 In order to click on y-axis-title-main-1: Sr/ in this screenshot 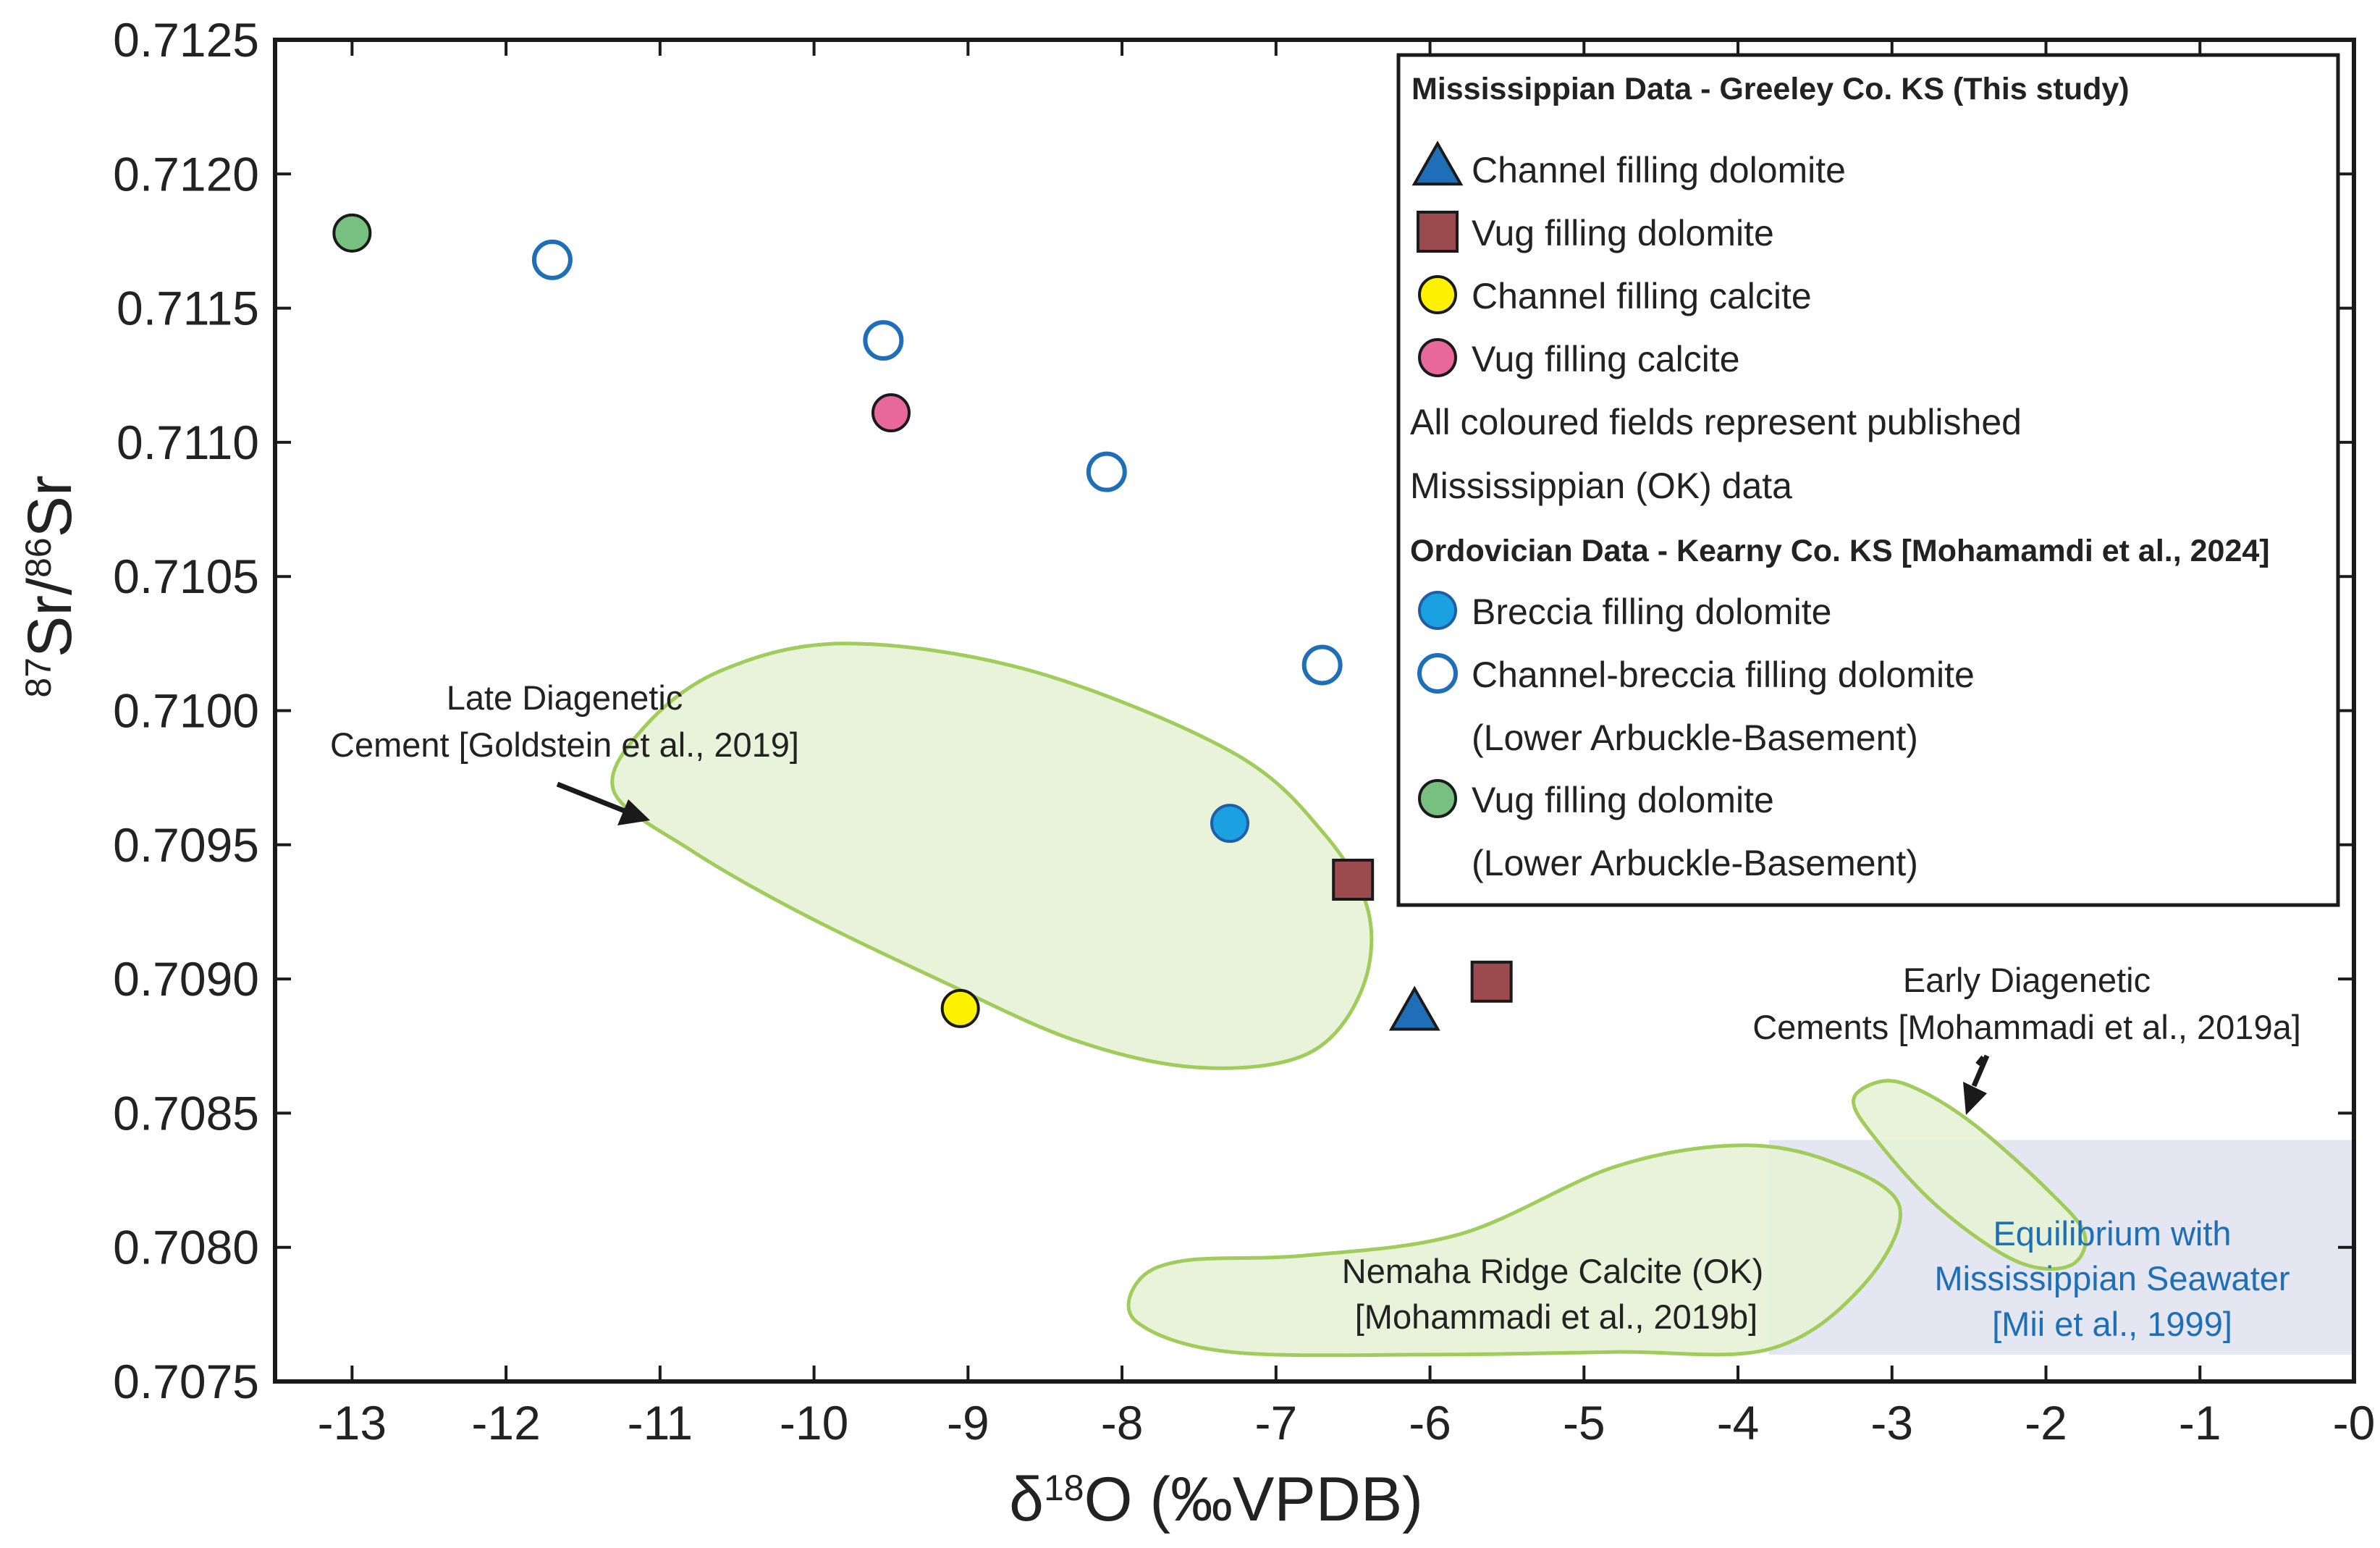, I will do `click(50, 617)`.